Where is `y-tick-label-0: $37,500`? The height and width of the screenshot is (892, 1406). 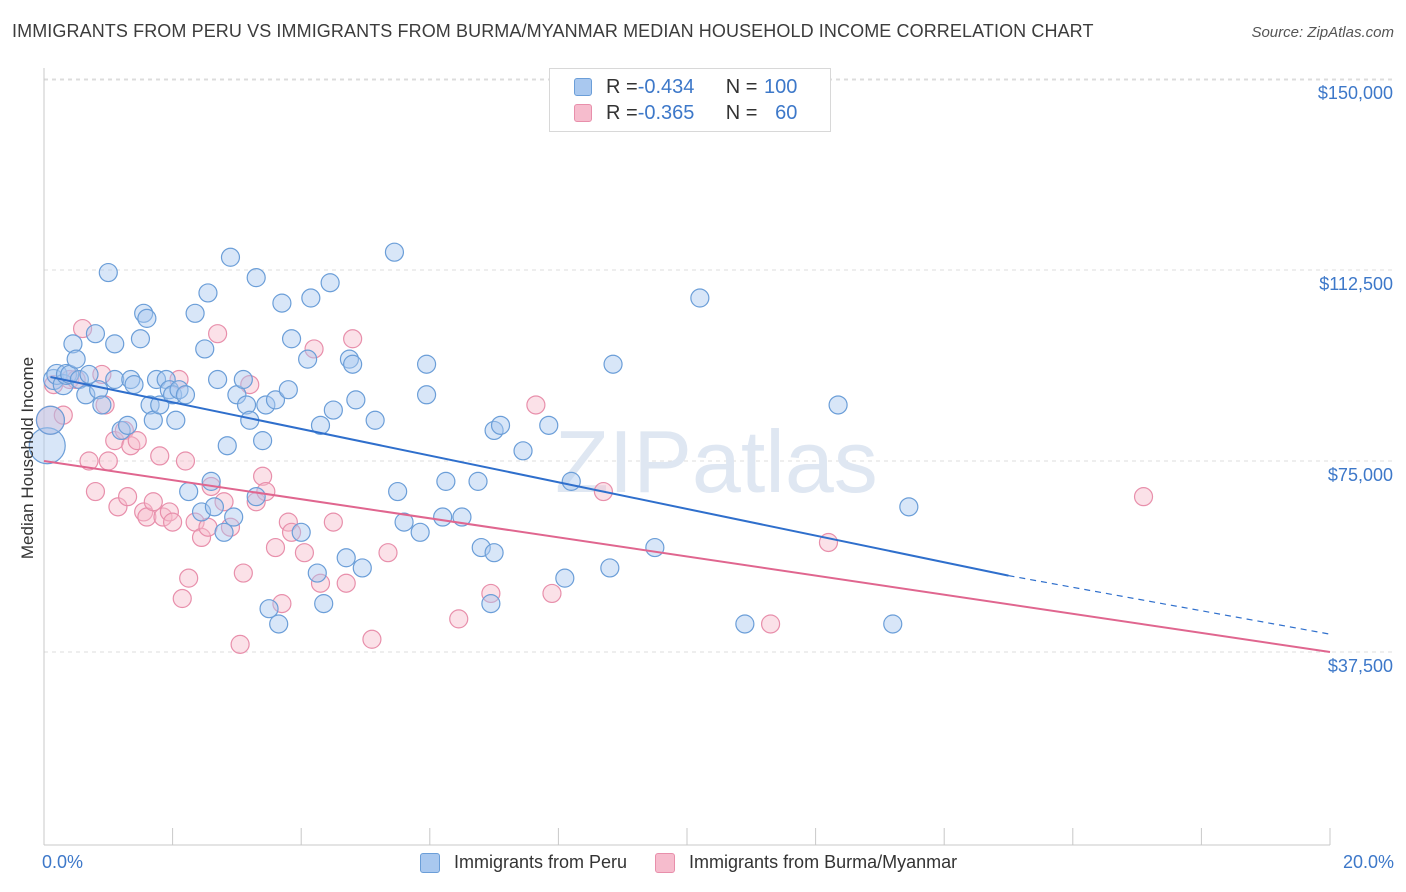 y-tick-label-0: $37,500 is located at coordinates (1360, 666).